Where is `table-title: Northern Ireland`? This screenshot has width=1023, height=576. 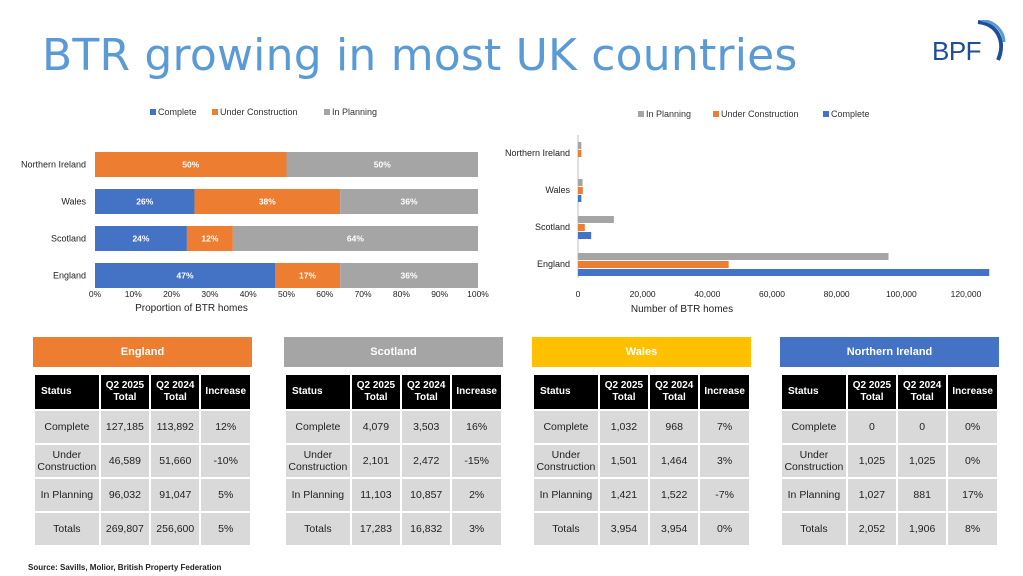 table-title: Northern Ireland is located at coordinates (889, 352).